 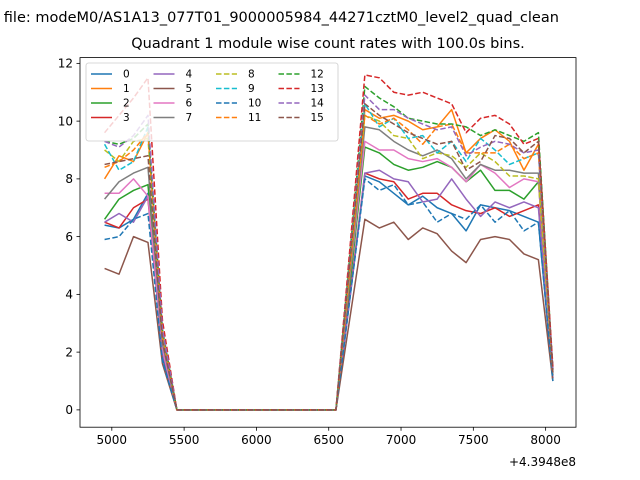 What do you see at coordinates (65, 121) in the screenshot?
I see `y-tick-label: 10` at bounding box center [65, 121].